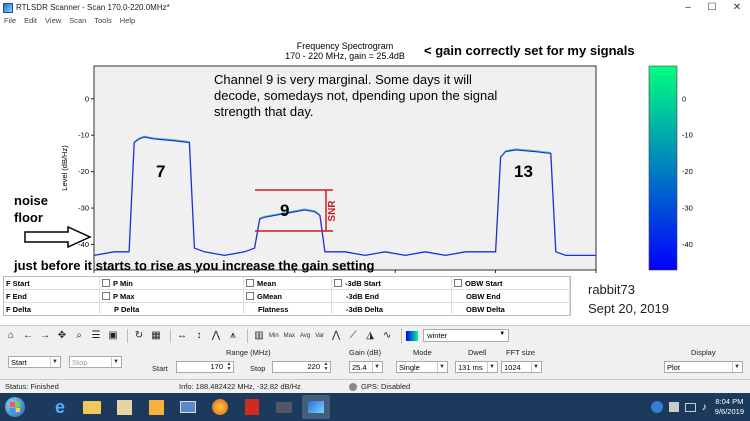 This screenshot has width=750, height=421. Describe the element at coordinates (53, 20) in the screenshot. I see `menu-view: View` at that location.